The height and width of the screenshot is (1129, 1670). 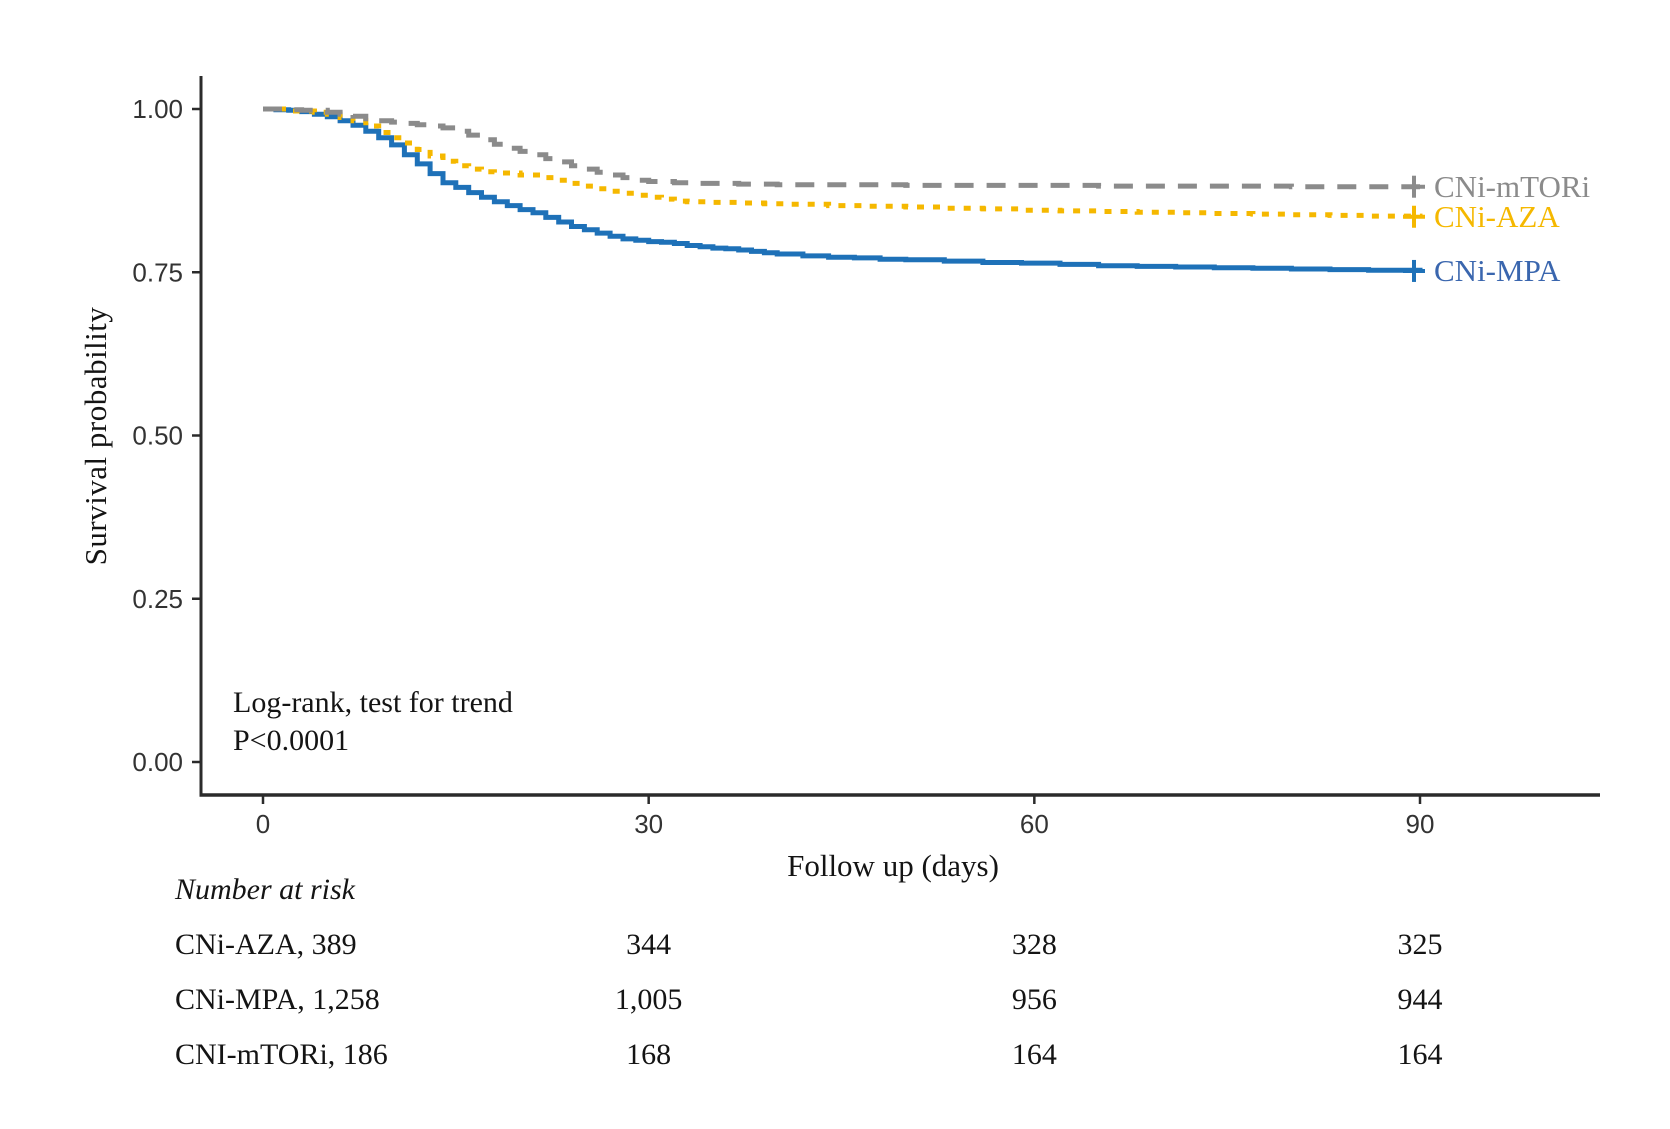 I want to click on risk-cell: 344, so click(x=649, y=944).